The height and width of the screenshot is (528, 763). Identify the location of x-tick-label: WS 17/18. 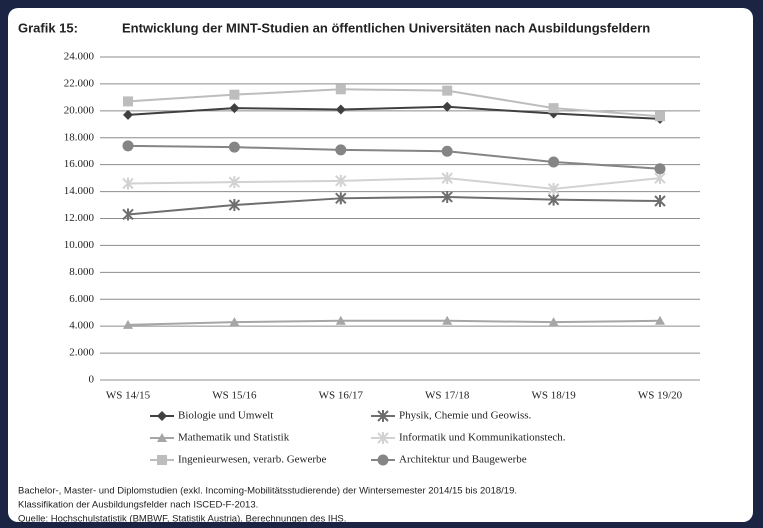
(447, 396).